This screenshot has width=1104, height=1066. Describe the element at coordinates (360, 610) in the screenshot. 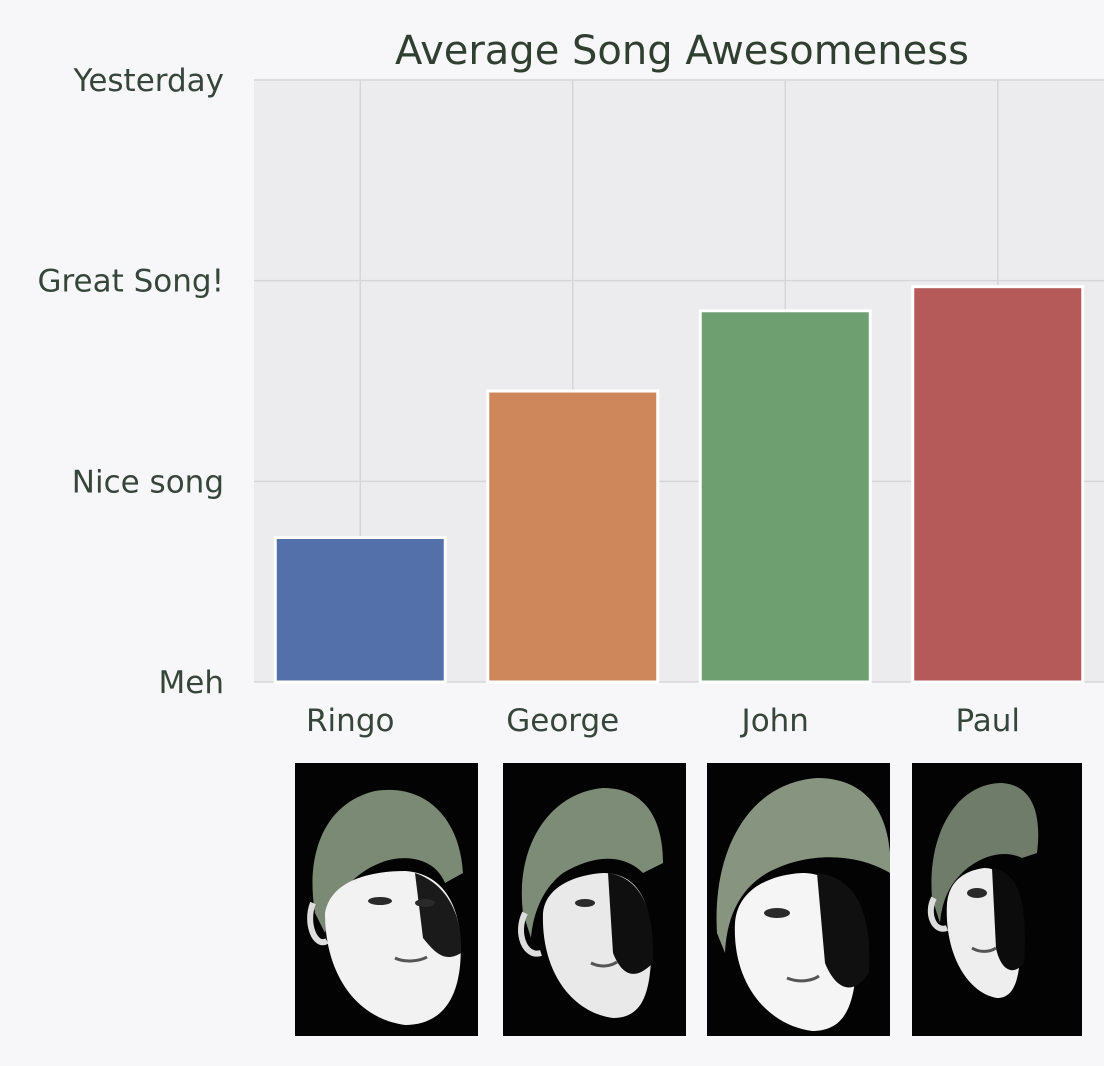

I see `bar-ringo` at that location.